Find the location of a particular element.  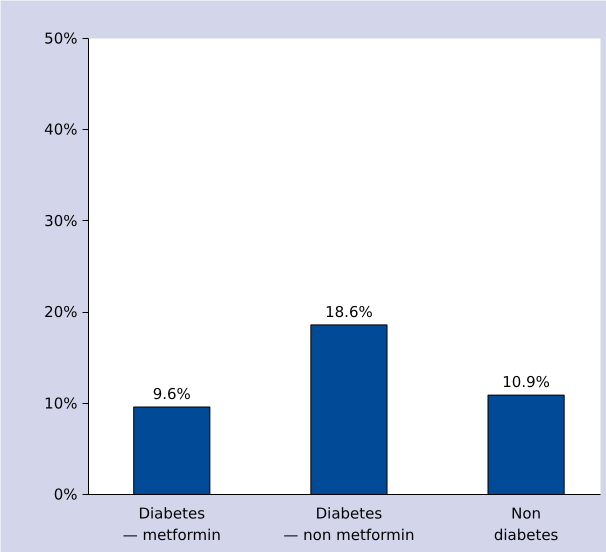

y-tick-label: 50% is located at coordinates (61, 39).